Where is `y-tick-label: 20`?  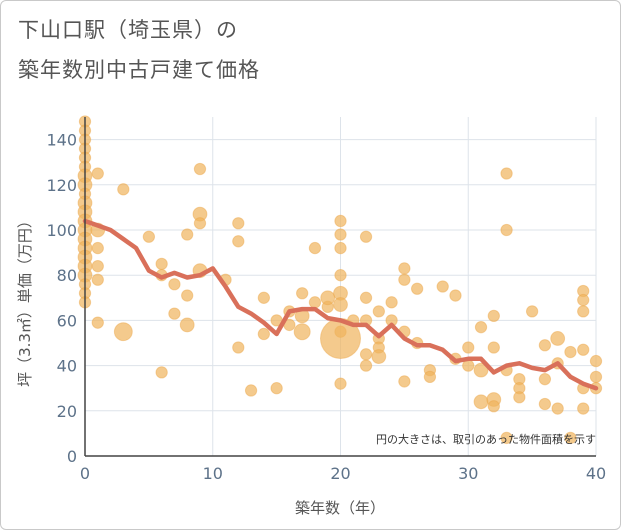 y-tick-label: 20 is located at coordinates (67, 411).